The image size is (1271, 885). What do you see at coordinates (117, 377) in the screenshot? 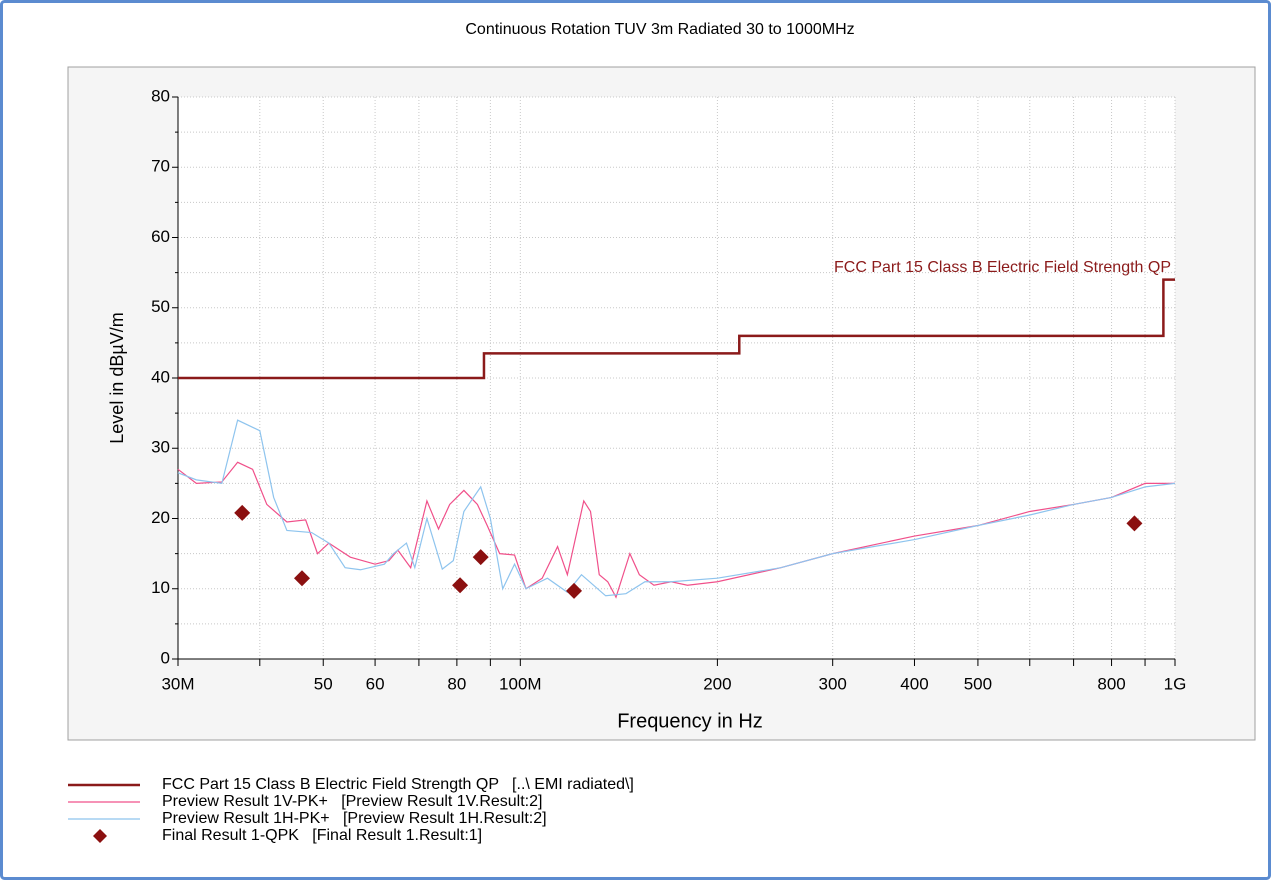
I see `y-axis-label: Level in dBµV/m` at bounding box center [117, 377].